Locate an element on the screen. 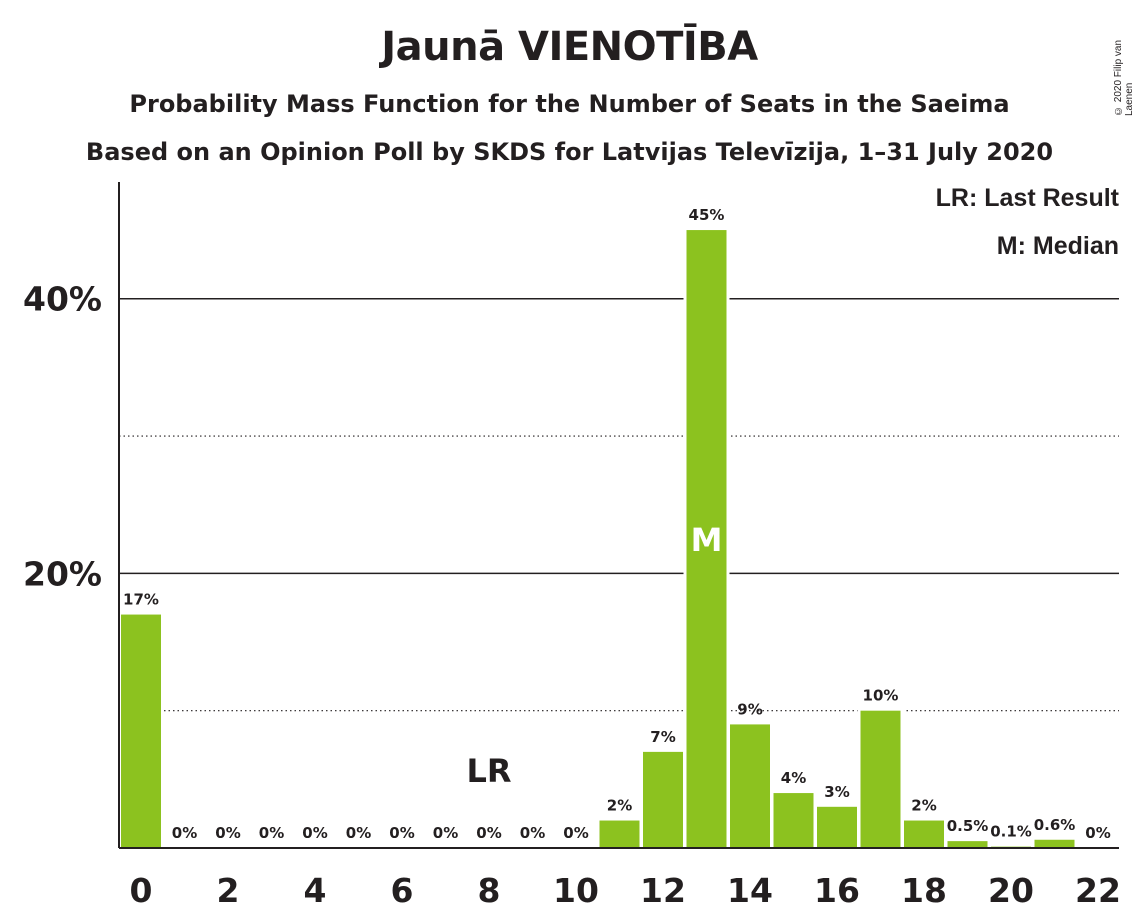 Image resolution: width=1139 pixels, height=924 pixels. bar-label-19: 0.5% is located at coordinates (968, 826).